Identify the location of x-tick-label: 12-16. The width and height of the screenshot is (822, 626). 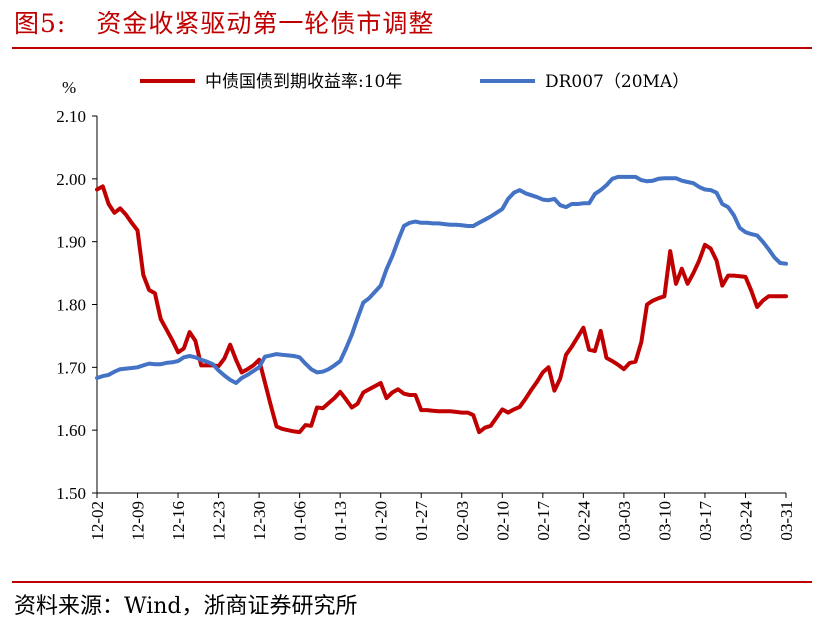
(178, 521).